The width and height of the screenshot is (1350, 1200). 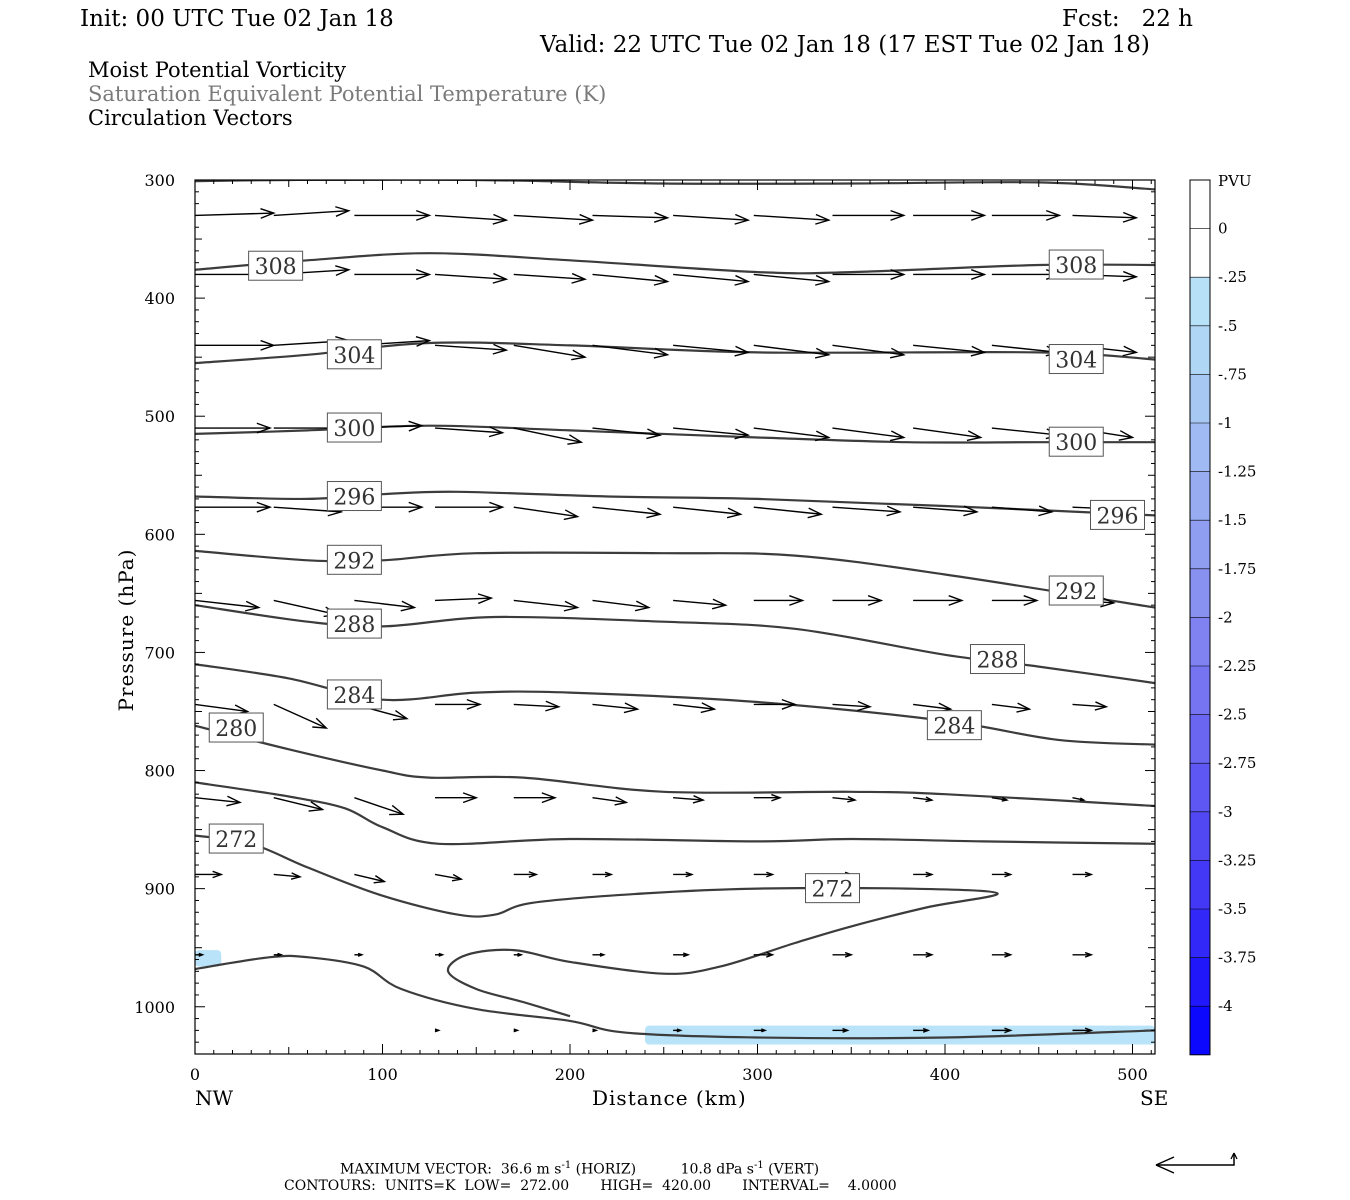 What do you see at coordinates (1227, 326) in the screenshot?
I see `colorbar-label: -.5` at bounding box center [1227, 326].